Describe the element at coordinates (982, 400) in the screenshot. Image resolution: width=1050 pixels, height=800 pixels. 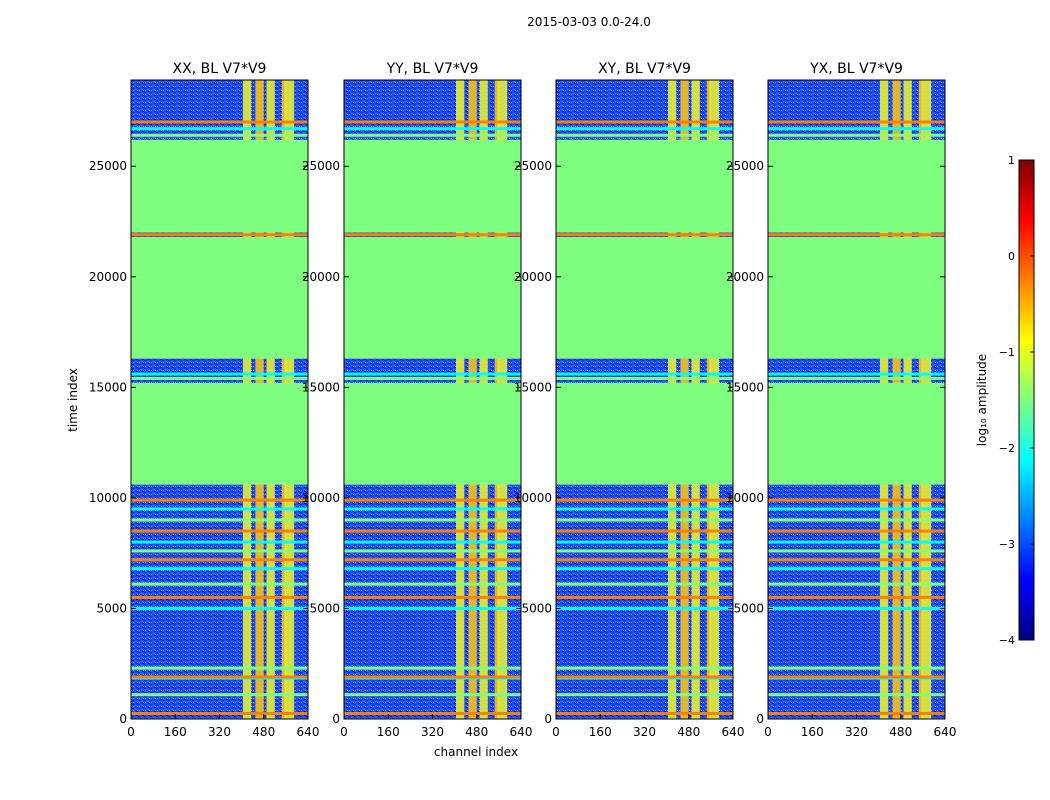
I see `colorbar-label: log₁₀ amplitude` at that location.